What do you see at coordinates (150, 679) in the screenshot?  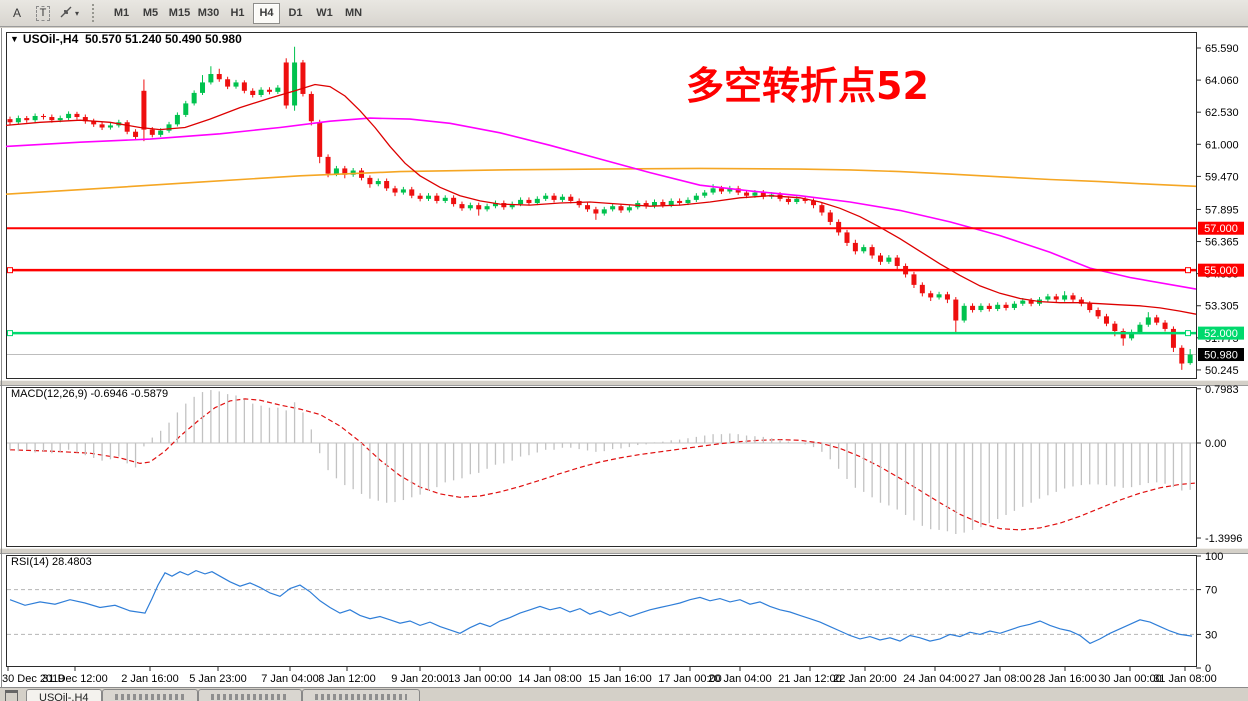 I see `svg-text: 2 Jan 16:00` at bounding box center [150, 679].